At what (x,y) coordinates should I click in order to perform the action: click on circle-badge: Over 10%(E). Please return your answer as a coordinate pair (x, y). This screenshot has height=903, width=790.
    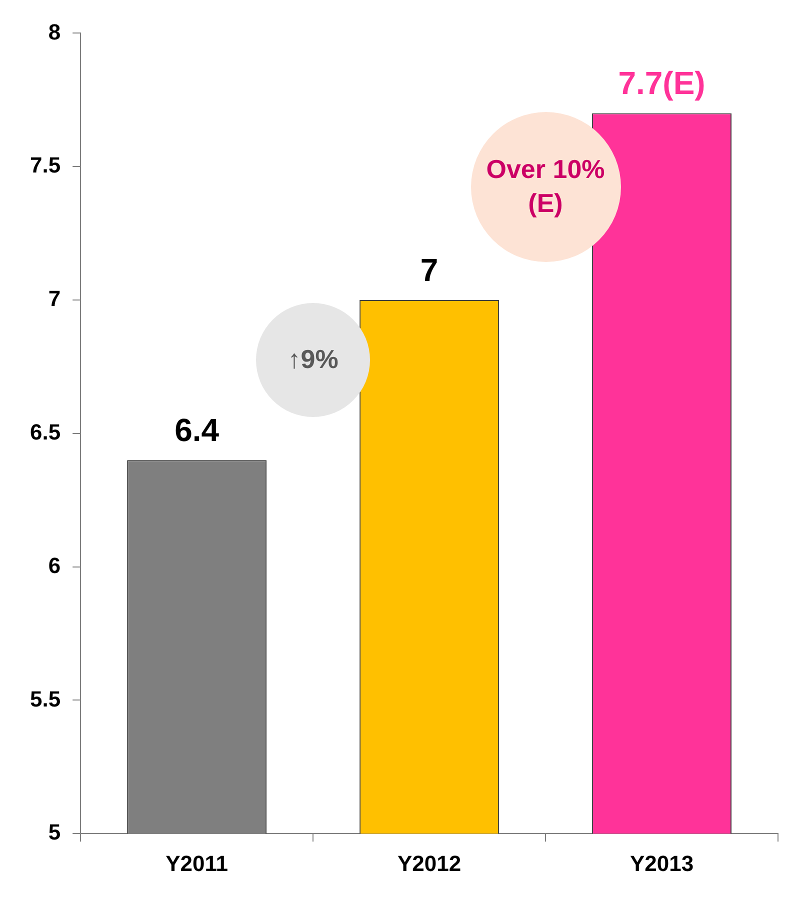
    Looking at the image, I should click on (545, 187).